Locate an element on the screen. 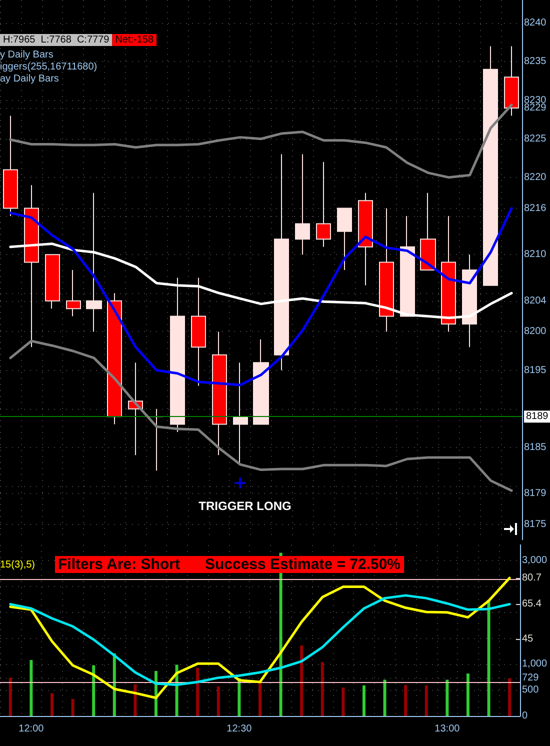  annotation: 15(3),5) is located at coordinates (18, 565).